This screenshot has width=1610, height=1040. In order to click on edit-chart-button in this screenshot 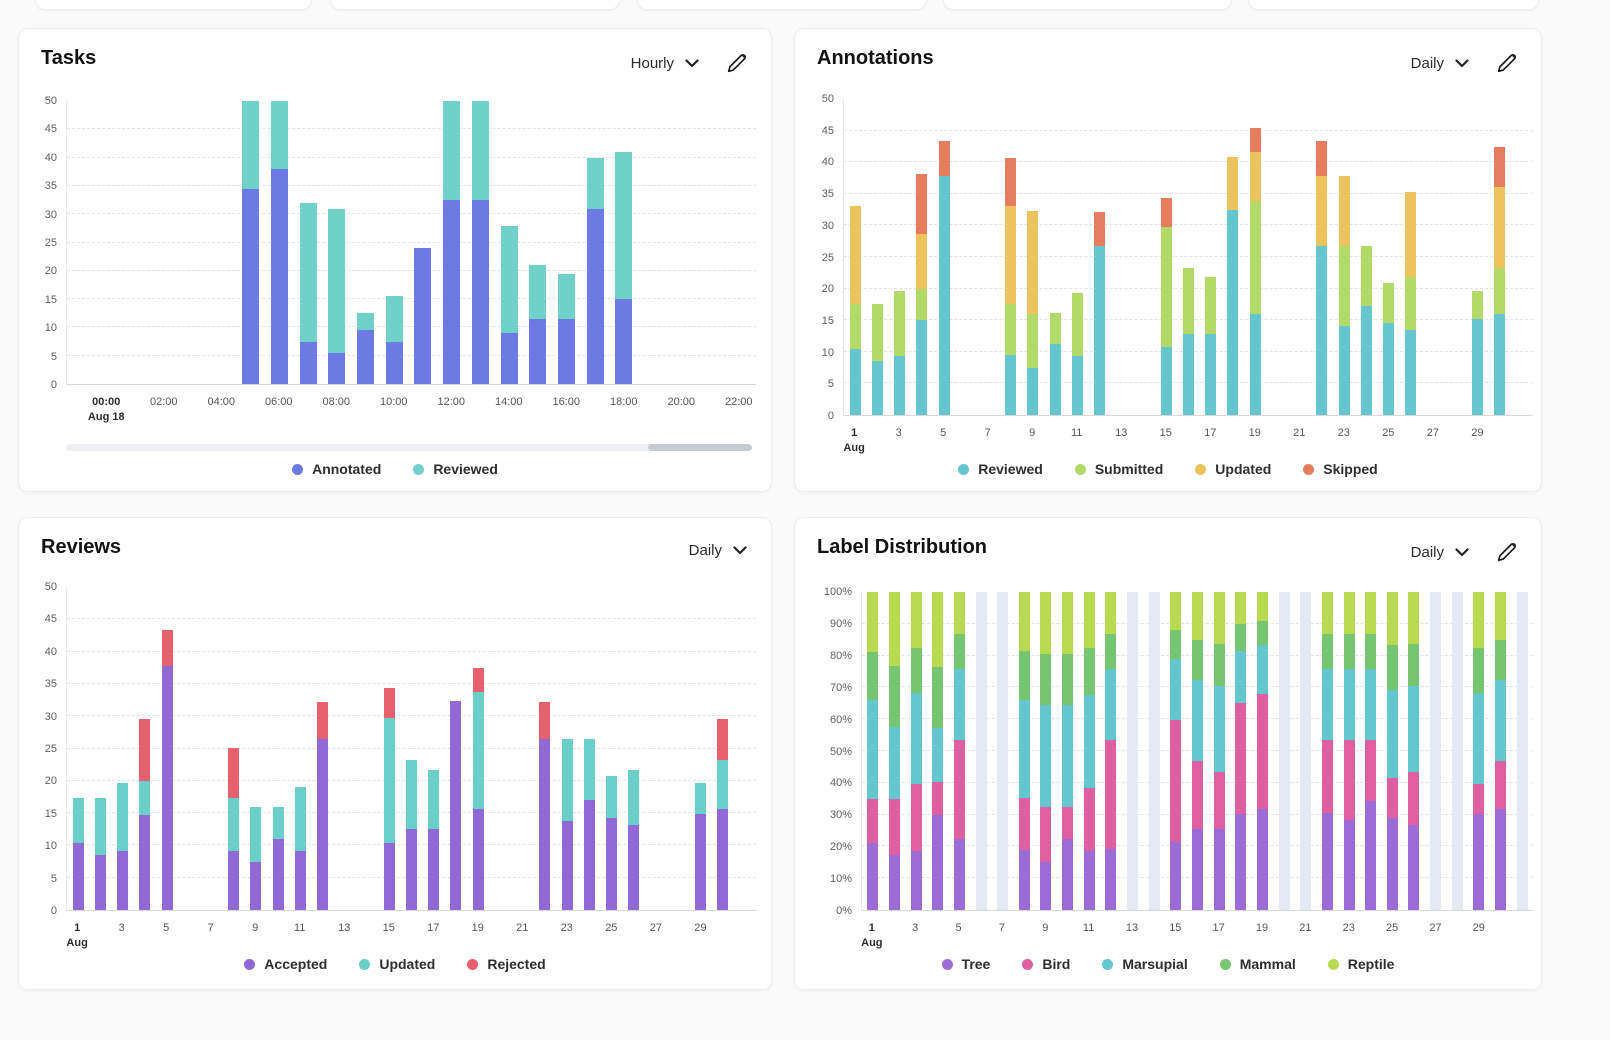, I will do `click(1507, 63)`.